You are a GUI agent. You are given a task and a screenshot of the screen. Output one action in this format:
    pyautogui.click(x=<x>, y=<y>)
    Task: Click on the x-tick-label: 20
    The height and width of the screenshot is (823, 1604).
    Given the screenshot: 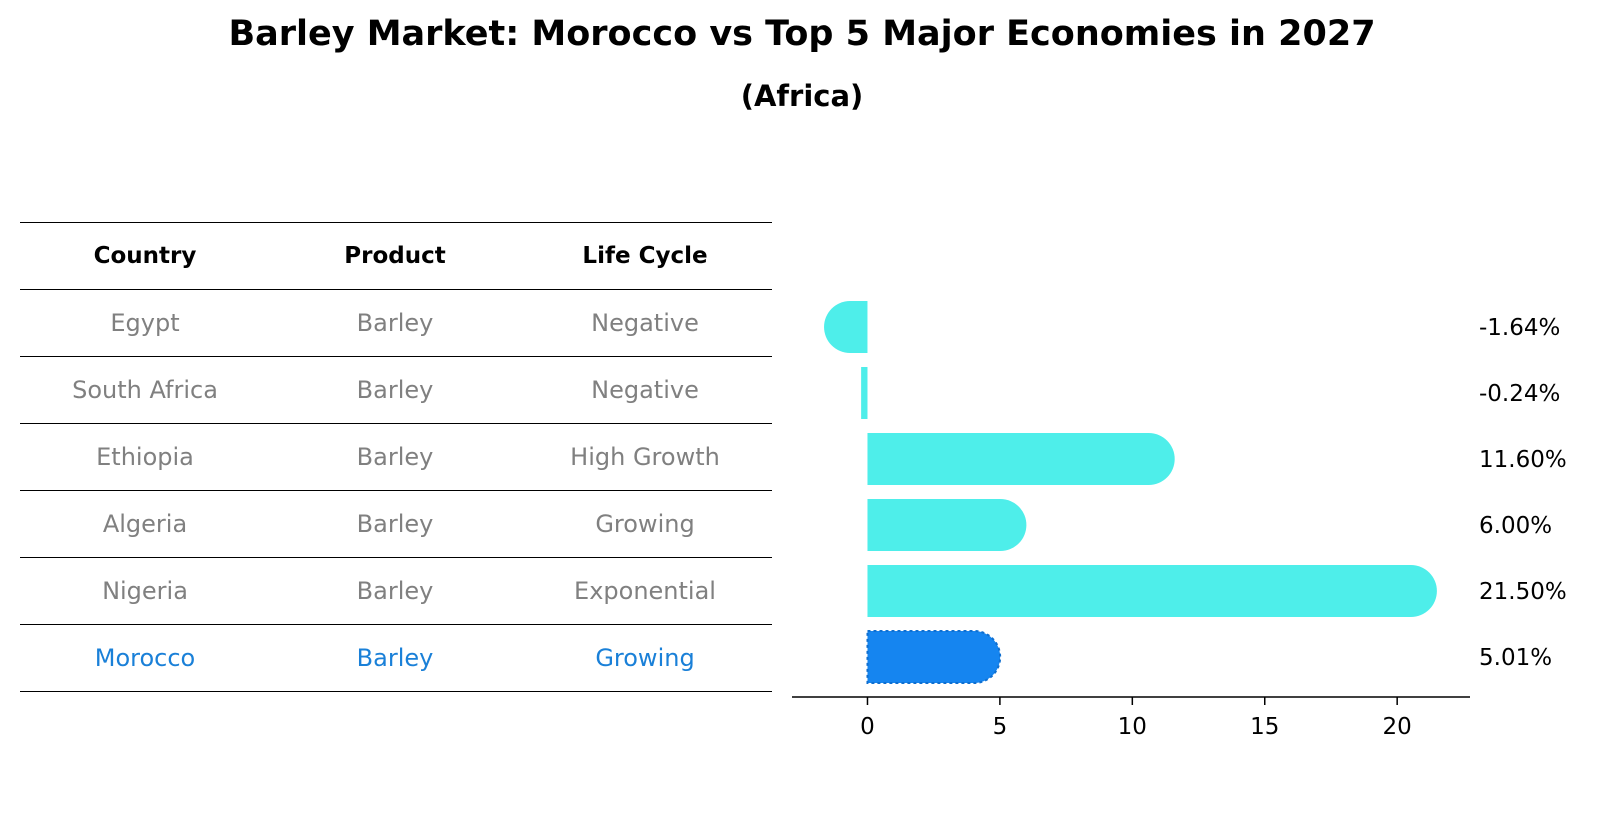 What is the action you would take?
    pyautogui.click(x=1397, y=727)
    